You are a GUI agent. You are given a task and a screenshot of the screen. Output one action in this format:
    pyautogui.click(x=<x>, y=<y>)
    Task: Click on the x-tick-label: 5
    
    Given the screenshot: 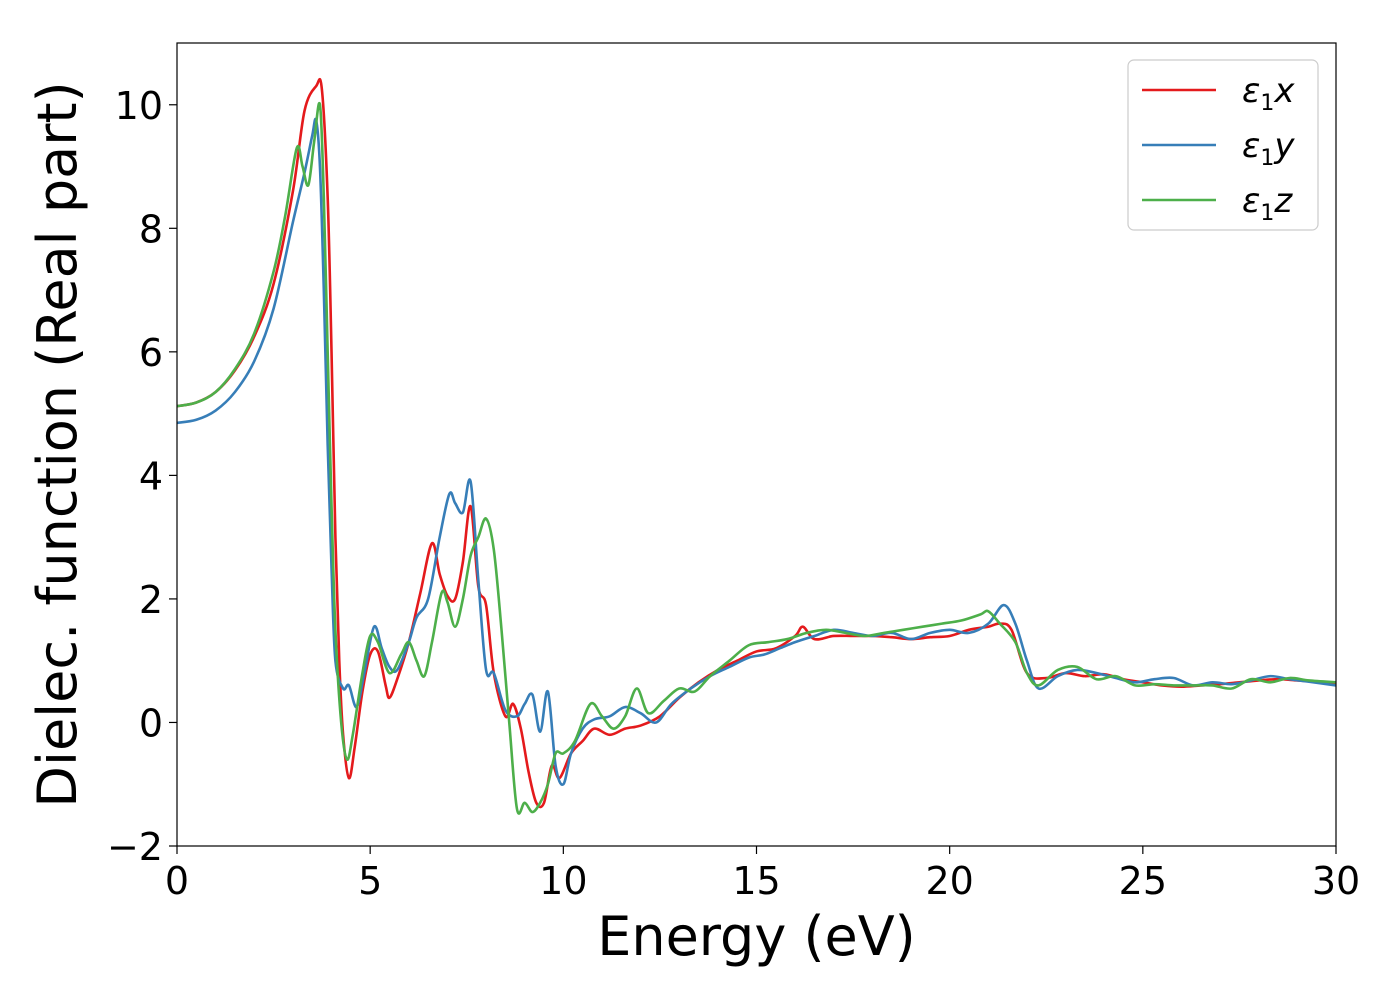 What is the action you would take?
    pyautogui.click(x=370, y=881)
    